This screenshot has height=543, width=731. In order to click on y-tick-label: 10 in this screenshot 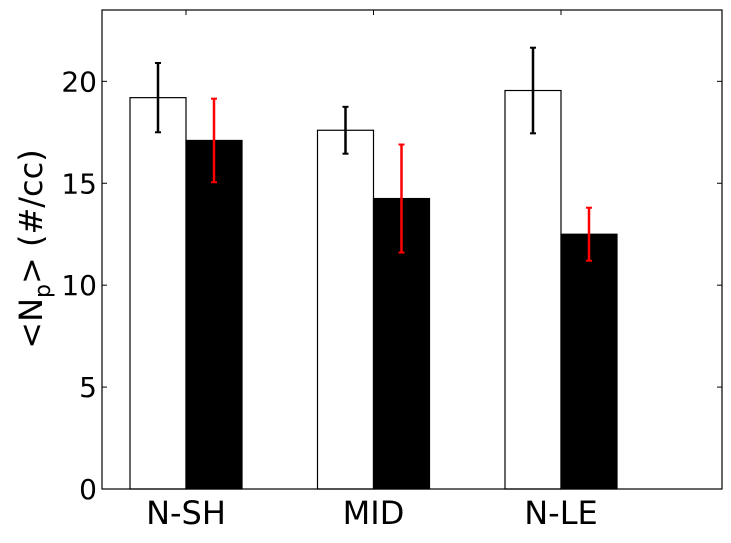, I will do `click(79, 285)`.